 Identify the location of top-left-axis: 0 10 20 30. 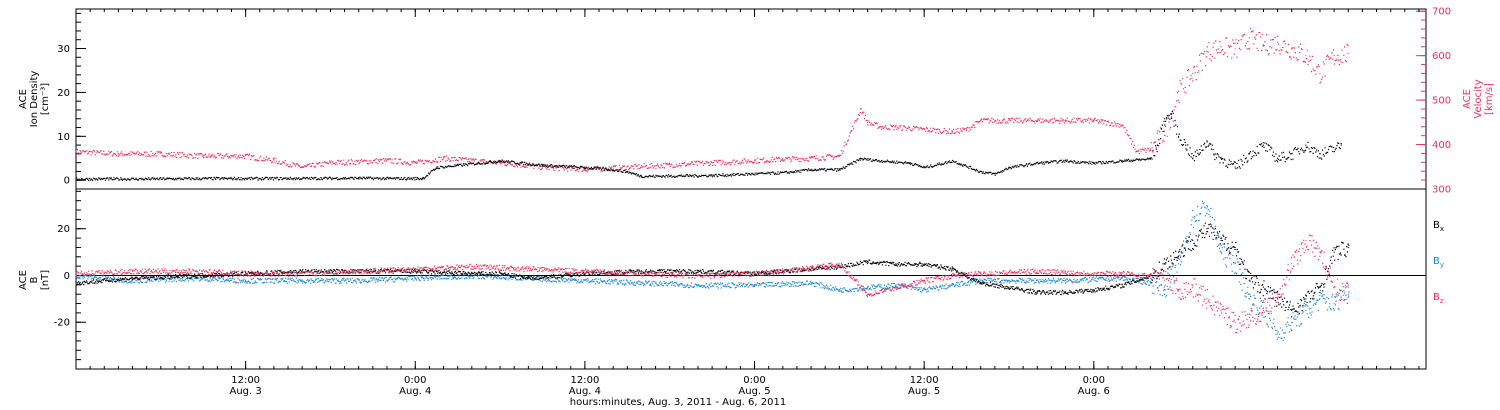
(71, 101).